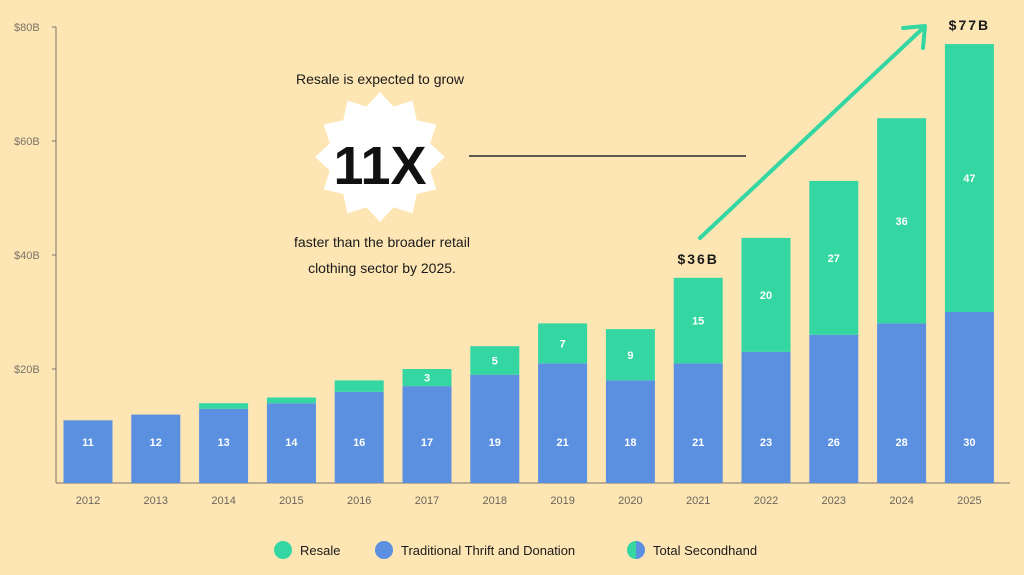 This screenshot has width=1024, height=575. What do you see at coordinates (766, 417) in the screenshot?
I see `bar-thrift-2022` at bounding box center [766, 417].